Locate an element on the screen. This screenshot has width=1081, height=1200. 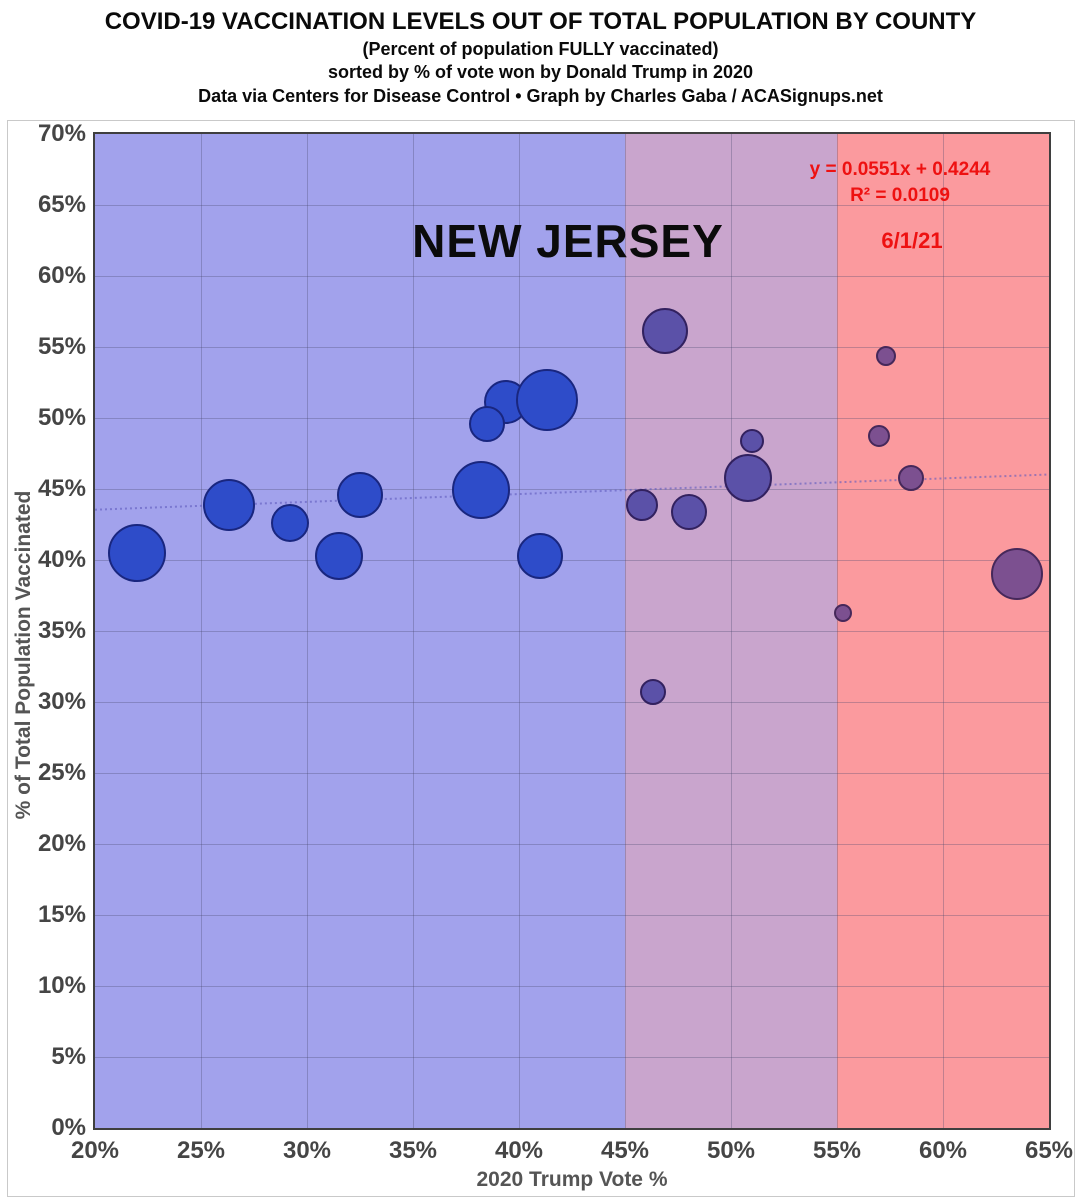
x-tick-label: 65% is located at coordinates (1049, 1150).